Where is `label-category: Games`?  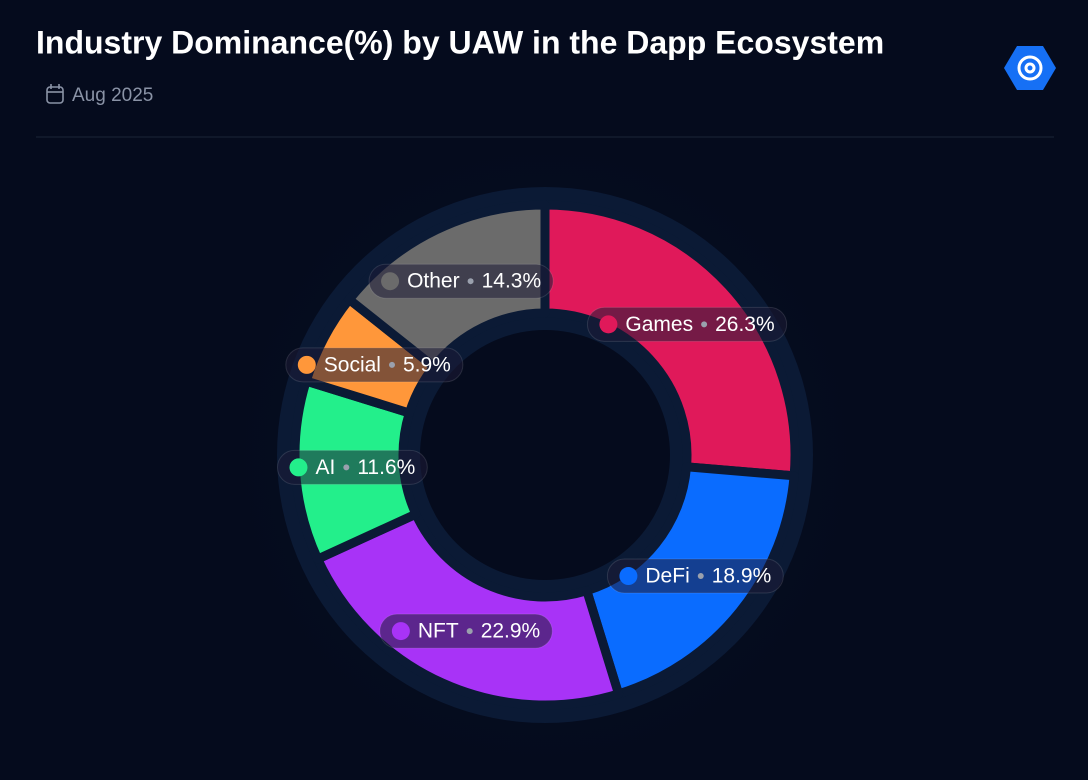
label-category: Games is located at coordinates (659, 324).